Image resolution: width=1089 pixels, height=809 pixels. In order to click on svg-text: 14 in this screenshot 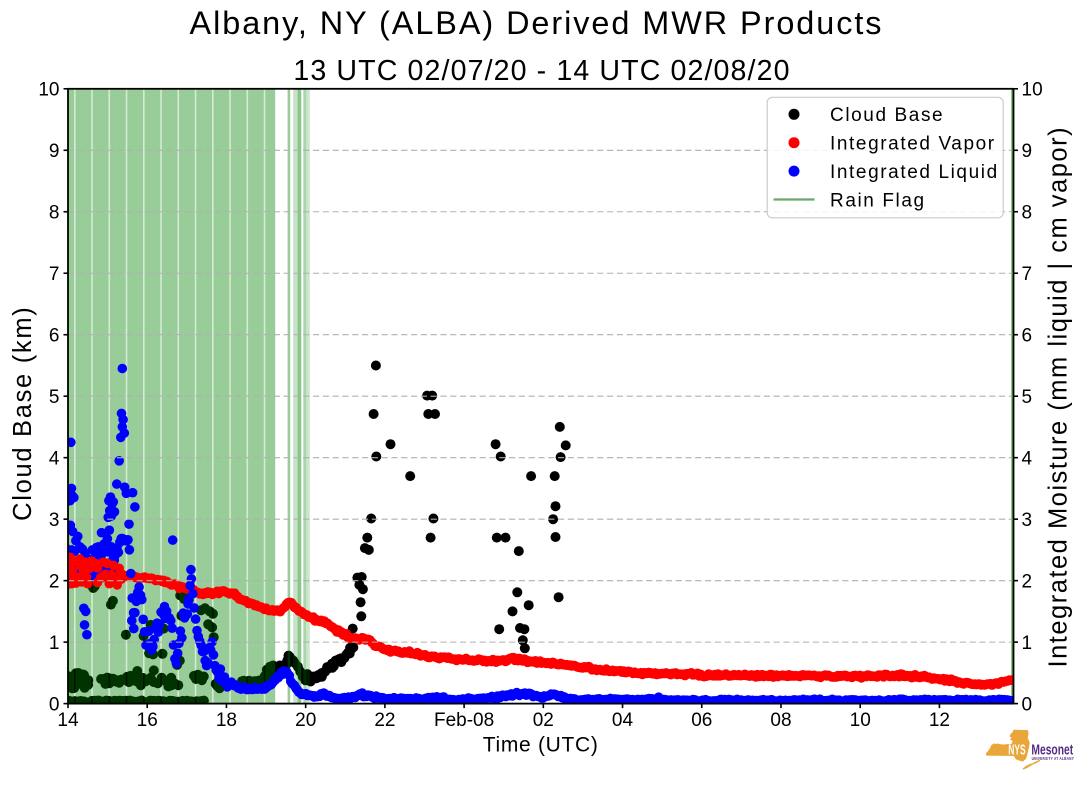, I will do `click(68, 720)`.